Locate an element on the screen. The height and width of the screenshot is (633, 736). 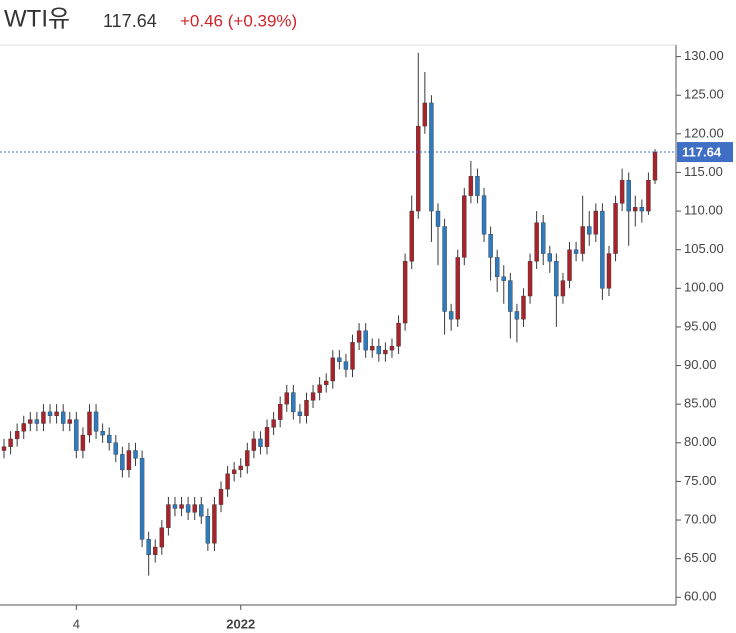
y-tick-label: 120.00 is located at coordinates (704, 132).